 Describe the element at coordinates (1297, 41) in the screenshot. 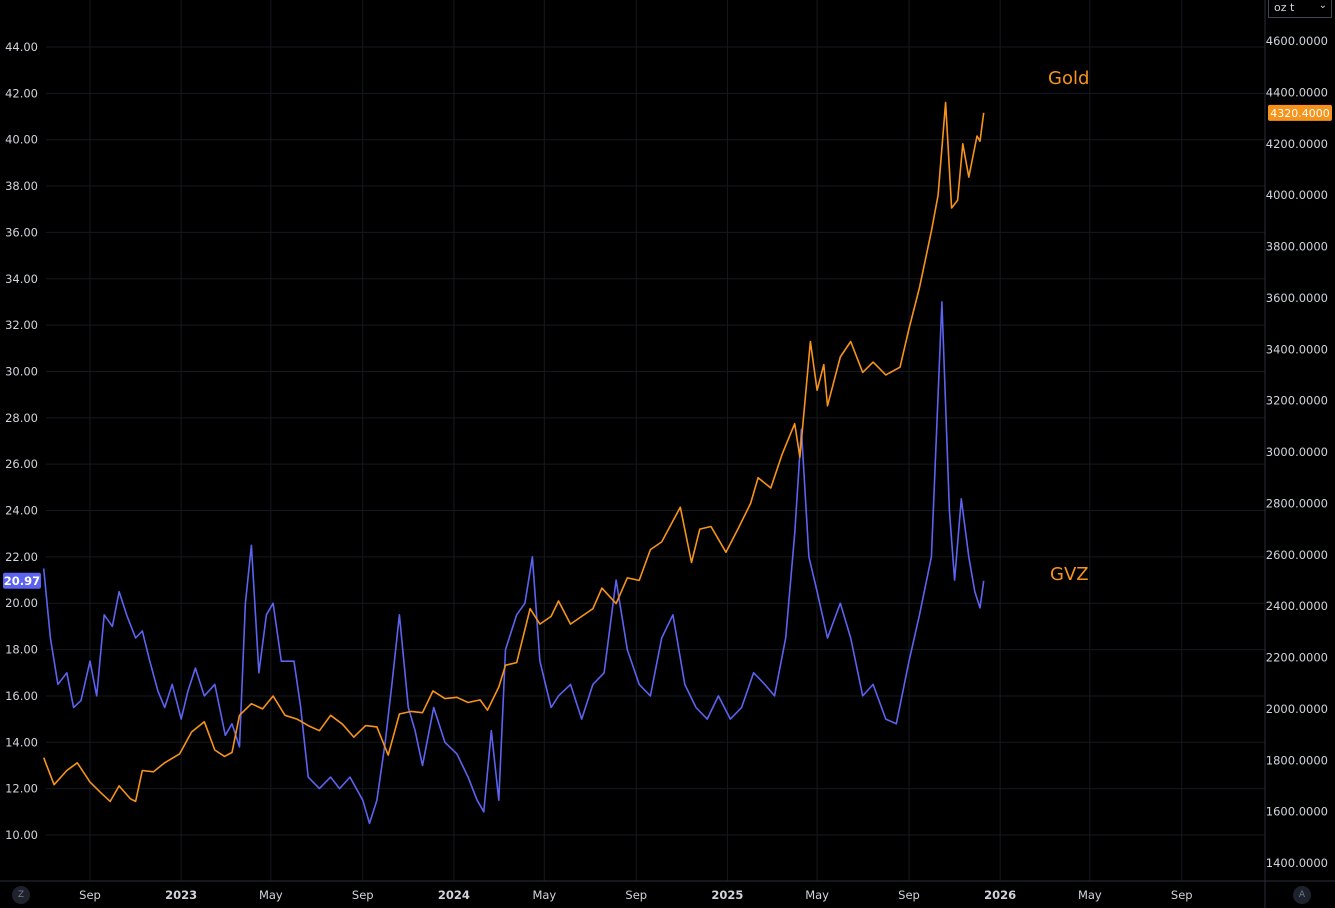

I see `right-axis-tick-label: 4600.0000` at that location.